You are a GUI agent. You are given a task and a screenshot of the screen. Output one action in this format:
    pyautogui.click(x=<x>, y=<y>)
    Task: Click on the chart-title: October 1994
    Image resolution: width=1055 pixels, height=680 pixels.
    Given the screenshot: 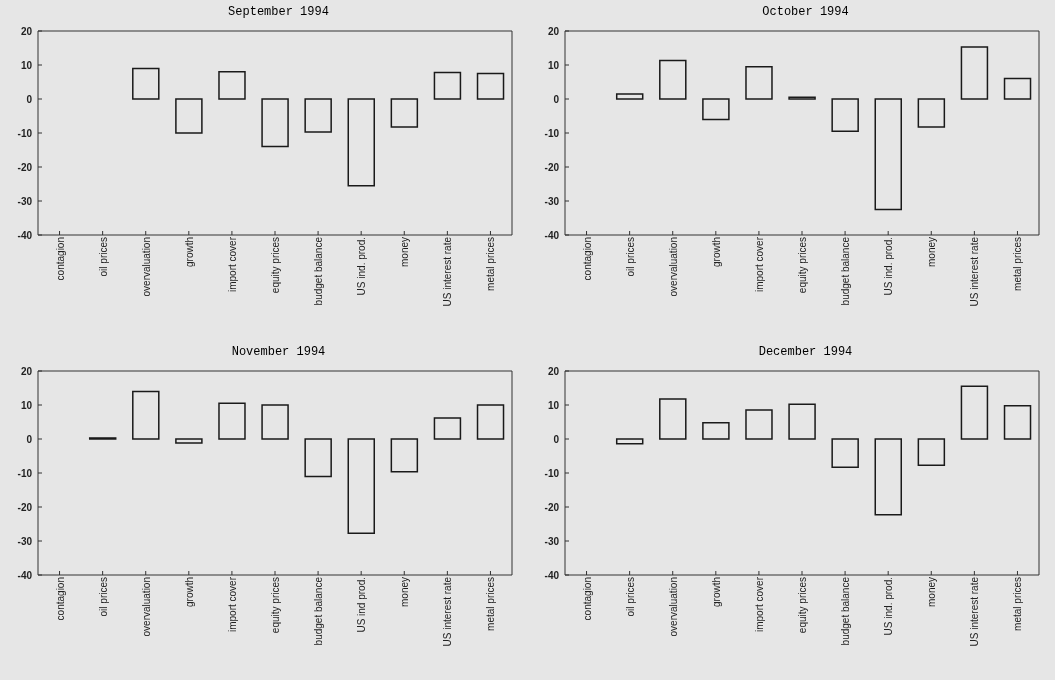 What is the action you would take?
    pyautogui.click(x=805, y=12)
    